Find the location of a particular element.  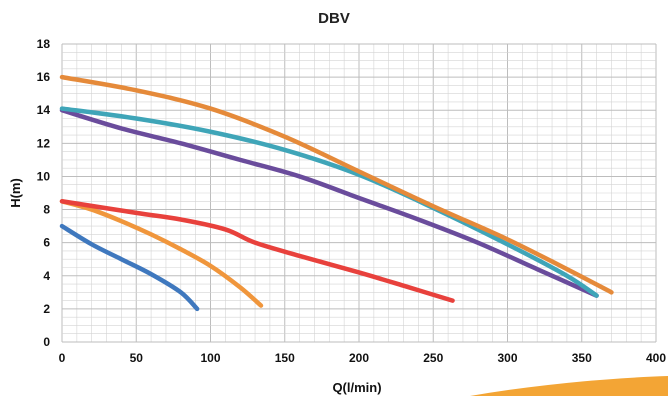

y-tick-label: 14 is located at coordinates (44, 110).